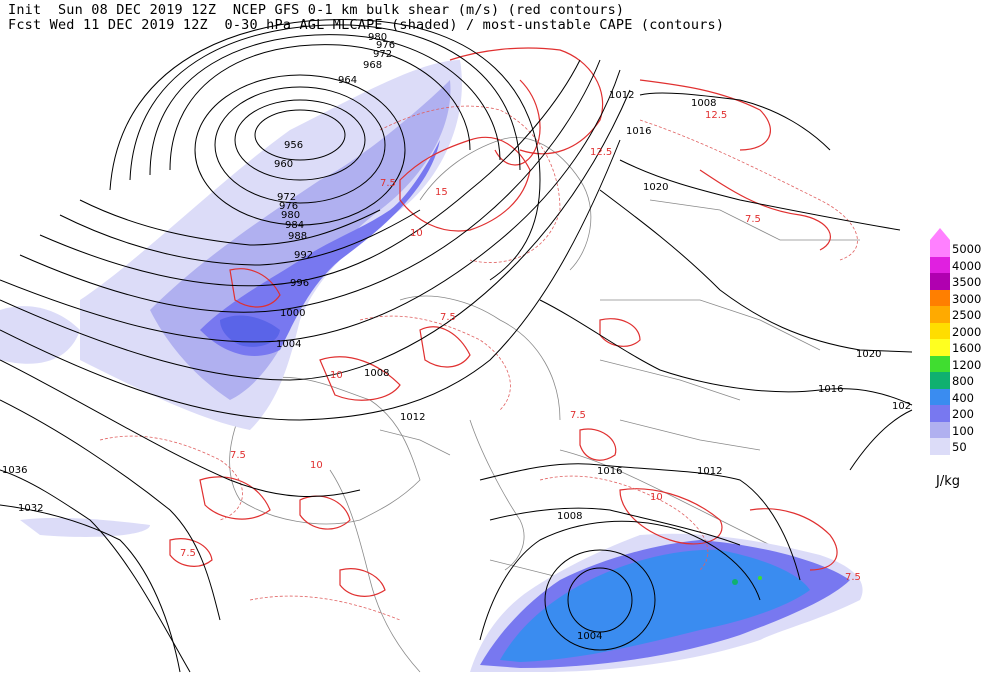 Image resolution: width=1000 pixels, height=680 pixels. I want to click on legend-row: 1600, so click(963, 347).